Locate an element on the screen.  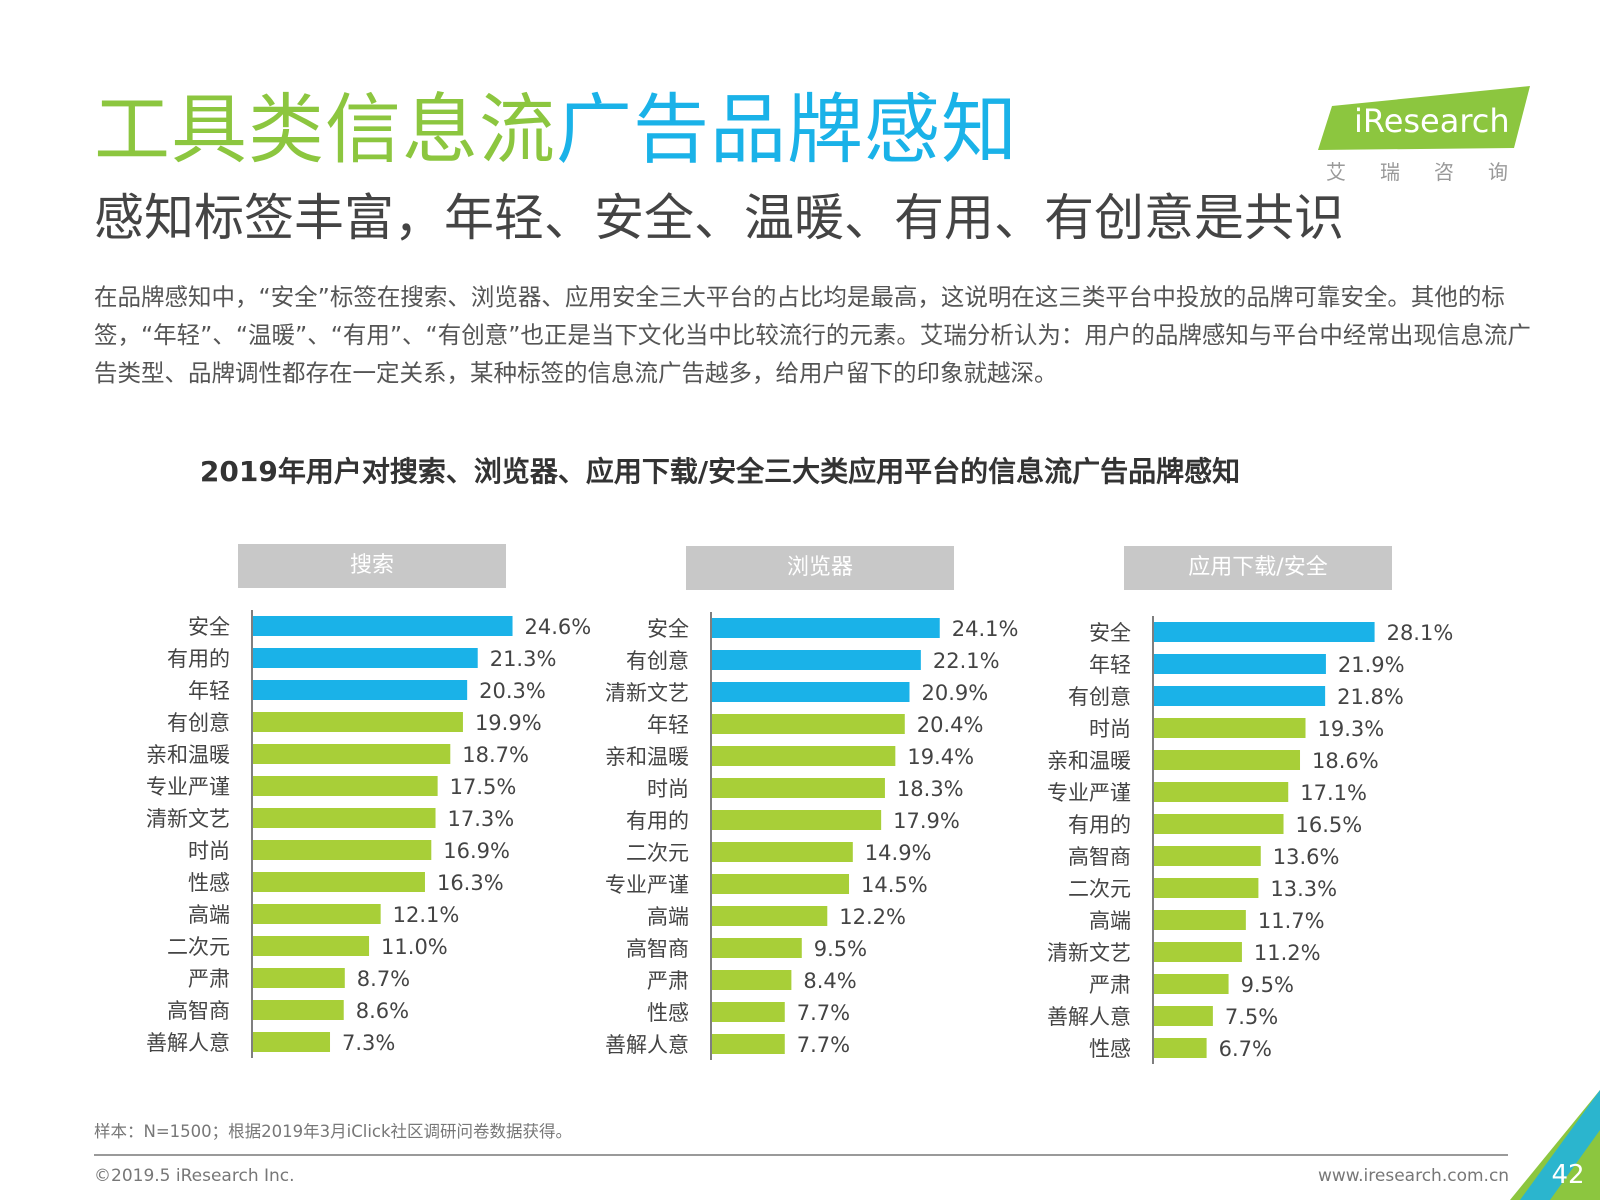
category-label-1-7: 二次元 is located at coordinates (657, 853).